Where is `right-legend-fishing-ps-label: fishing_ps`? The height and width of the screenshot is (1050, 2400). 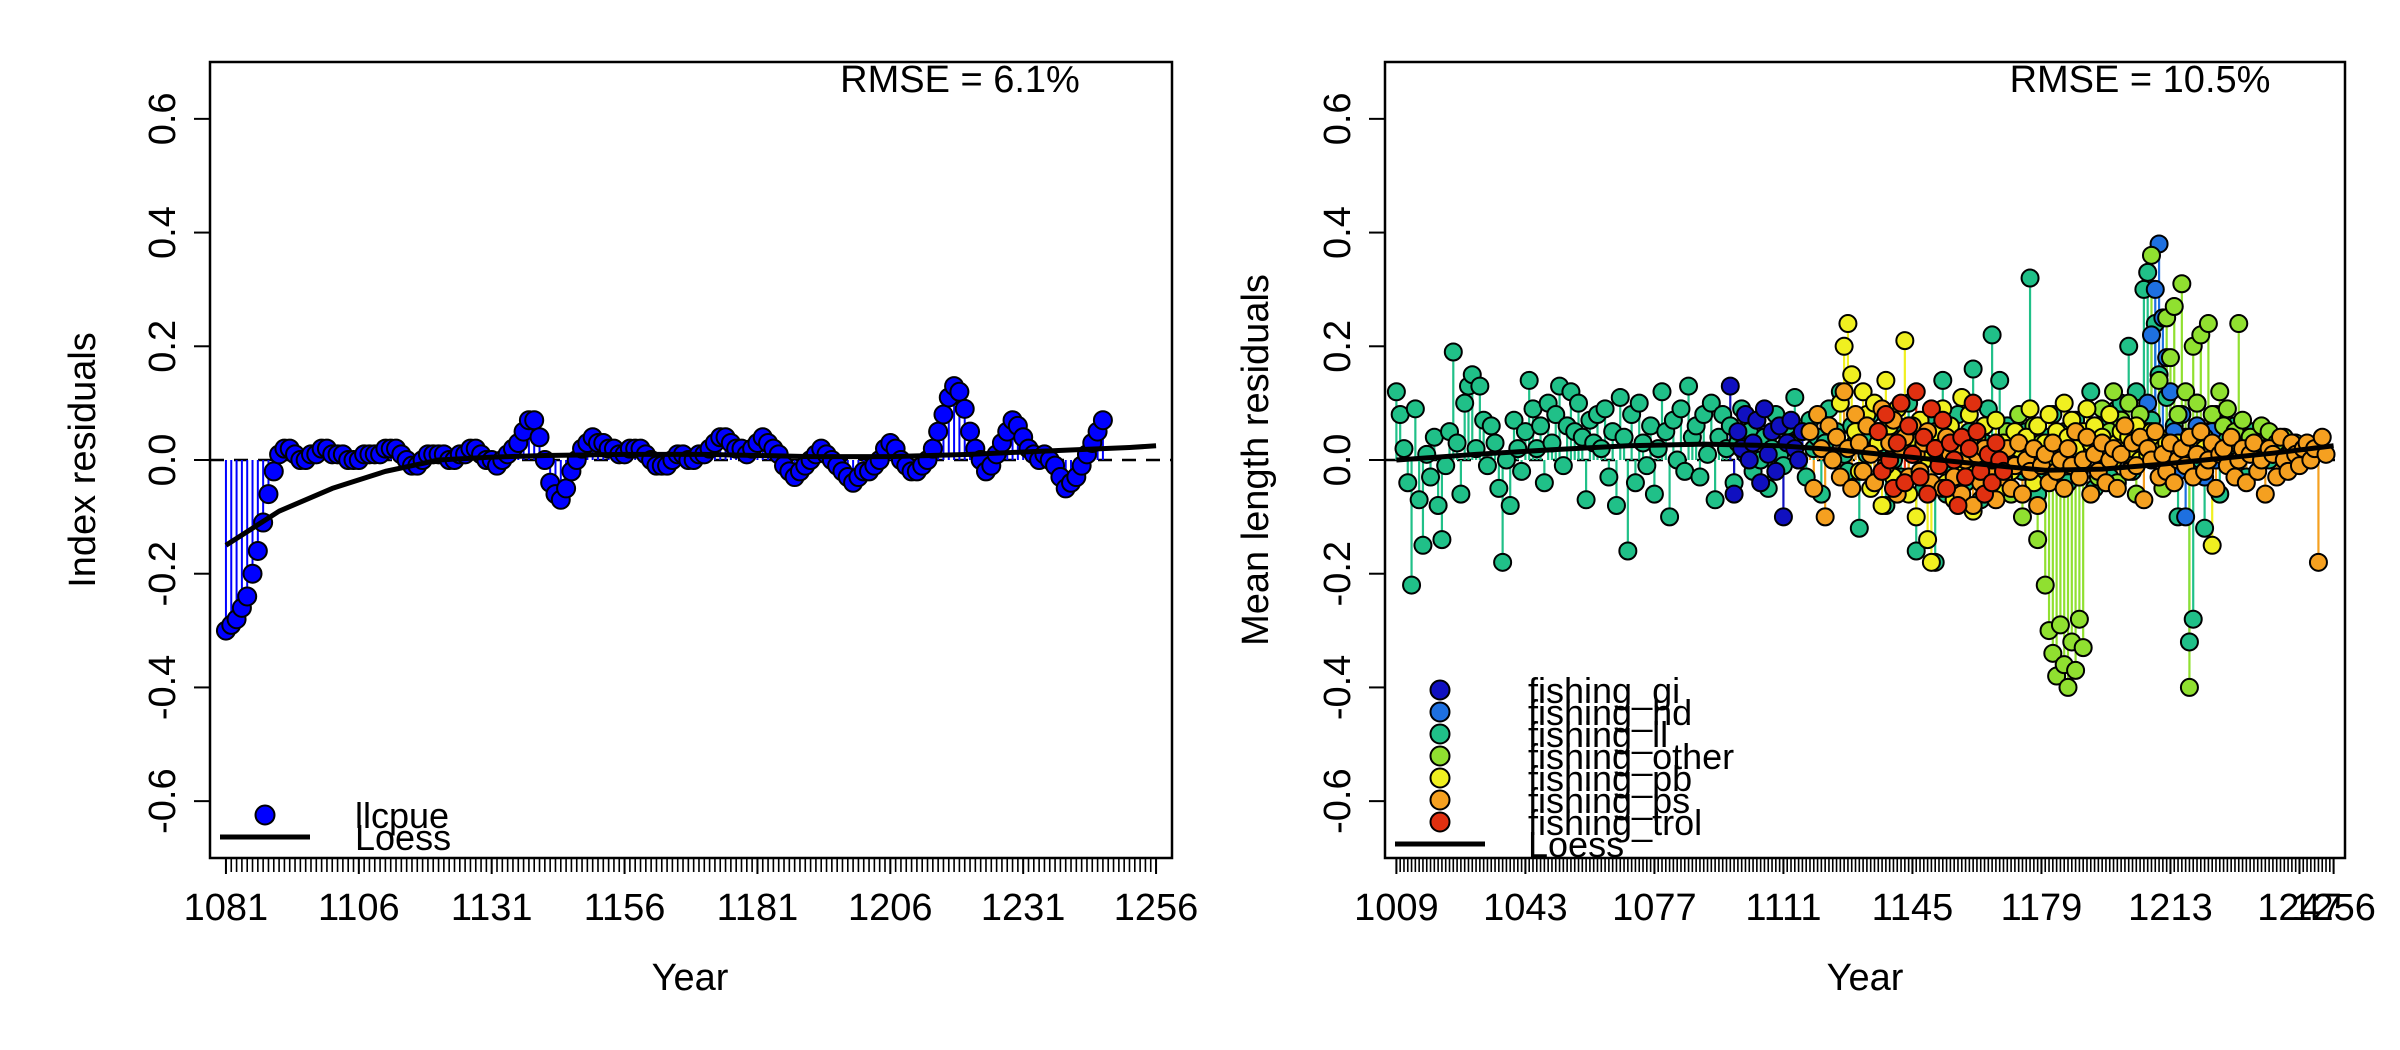
right-legend-fishing-ps-label: fishing_ps is located at coordinates (1609, 800).